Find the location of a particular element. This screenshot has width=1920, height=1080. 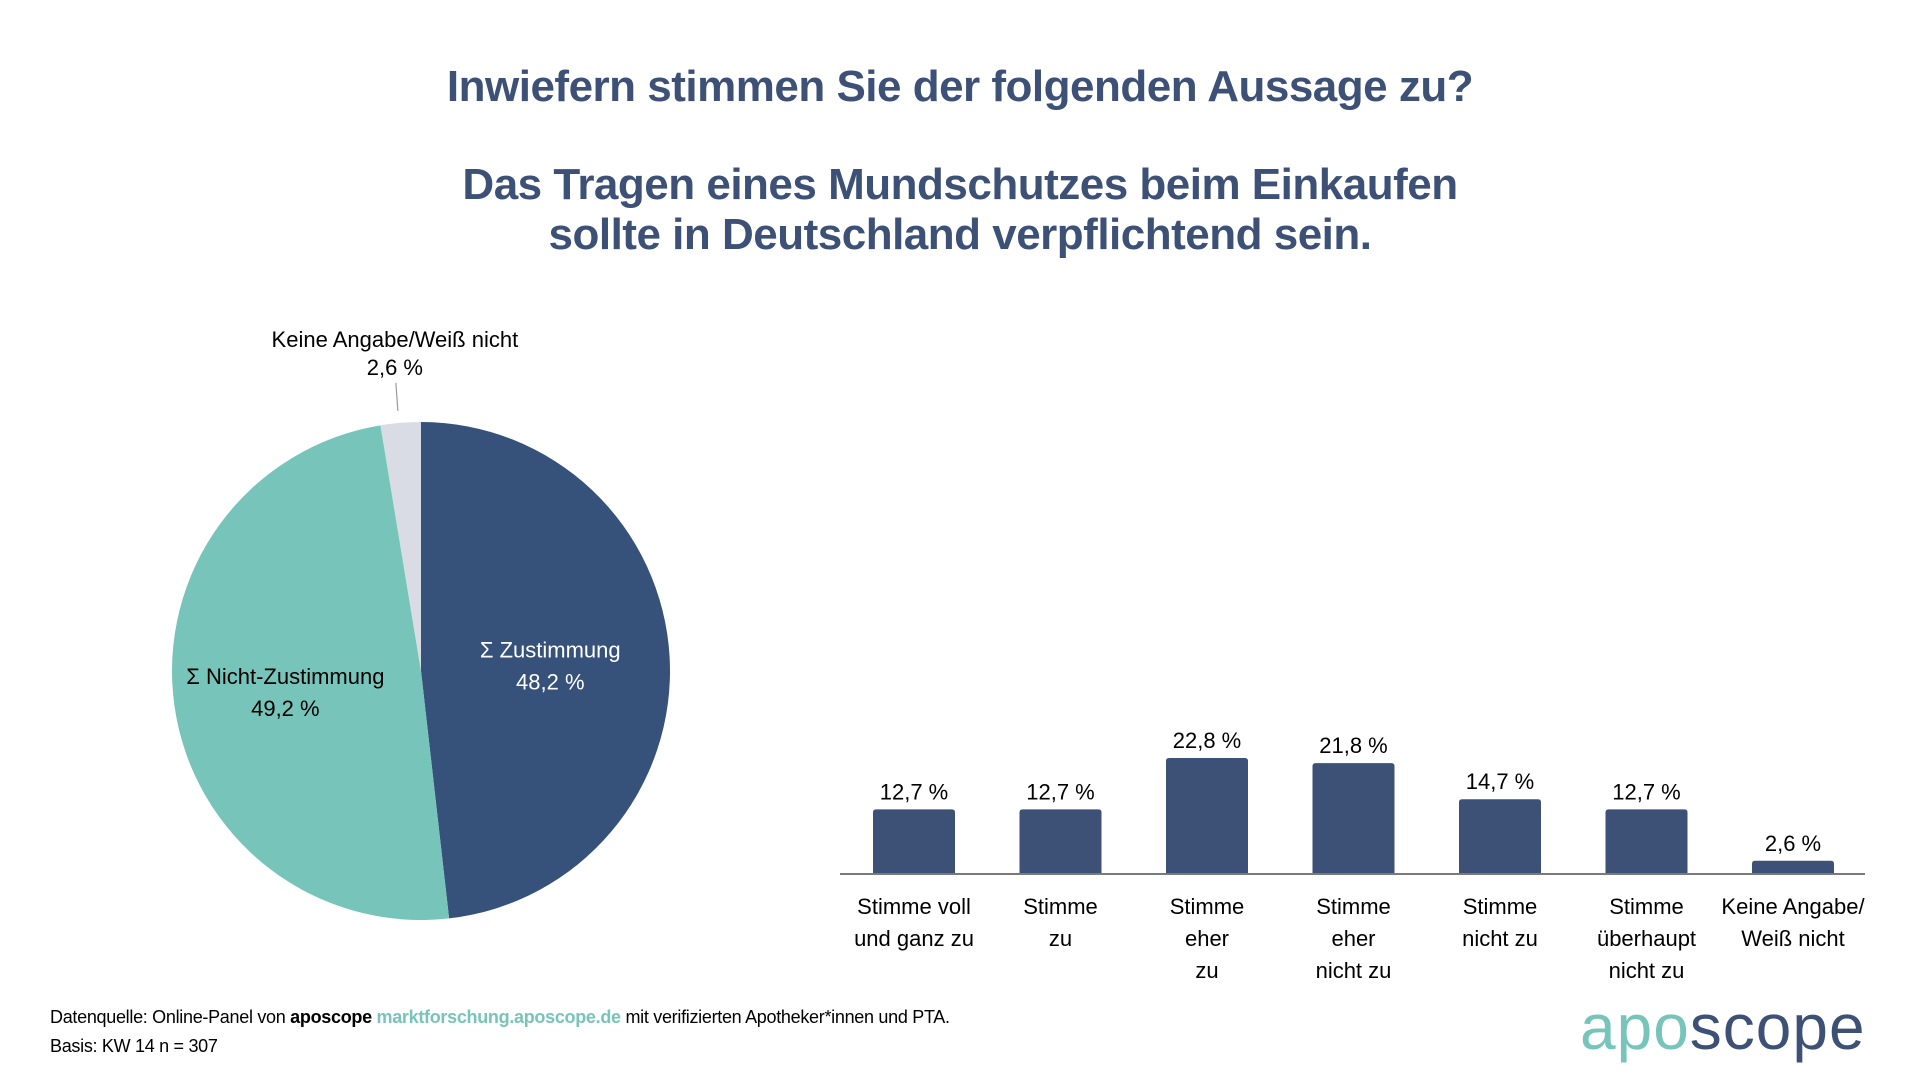

bar-value-label: 21,8 % is located at coordinates (1353, 745).